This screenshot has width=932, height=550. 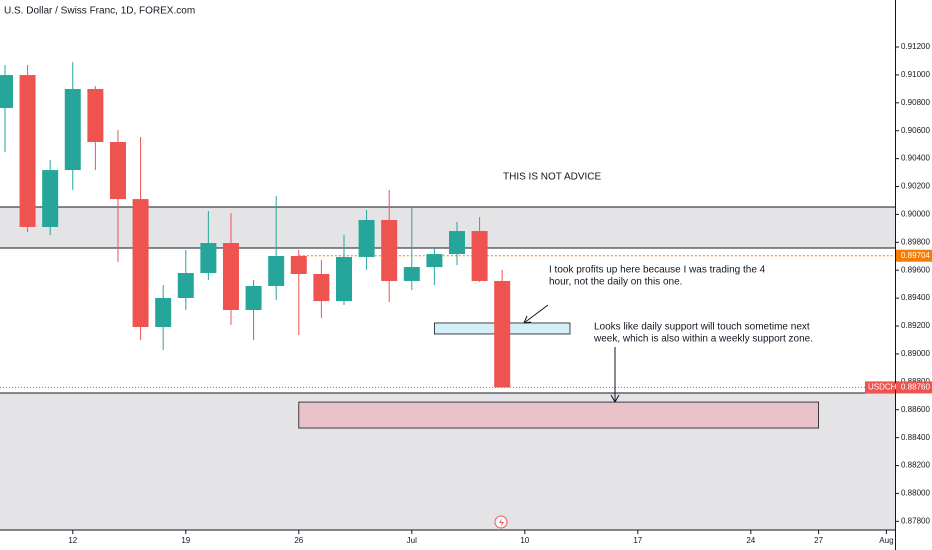 What do you see at coordinates (552, 177) in the screenshot?
I see `annotation: THIS IS NOT ADVICE` at bounding box center [552, 177].